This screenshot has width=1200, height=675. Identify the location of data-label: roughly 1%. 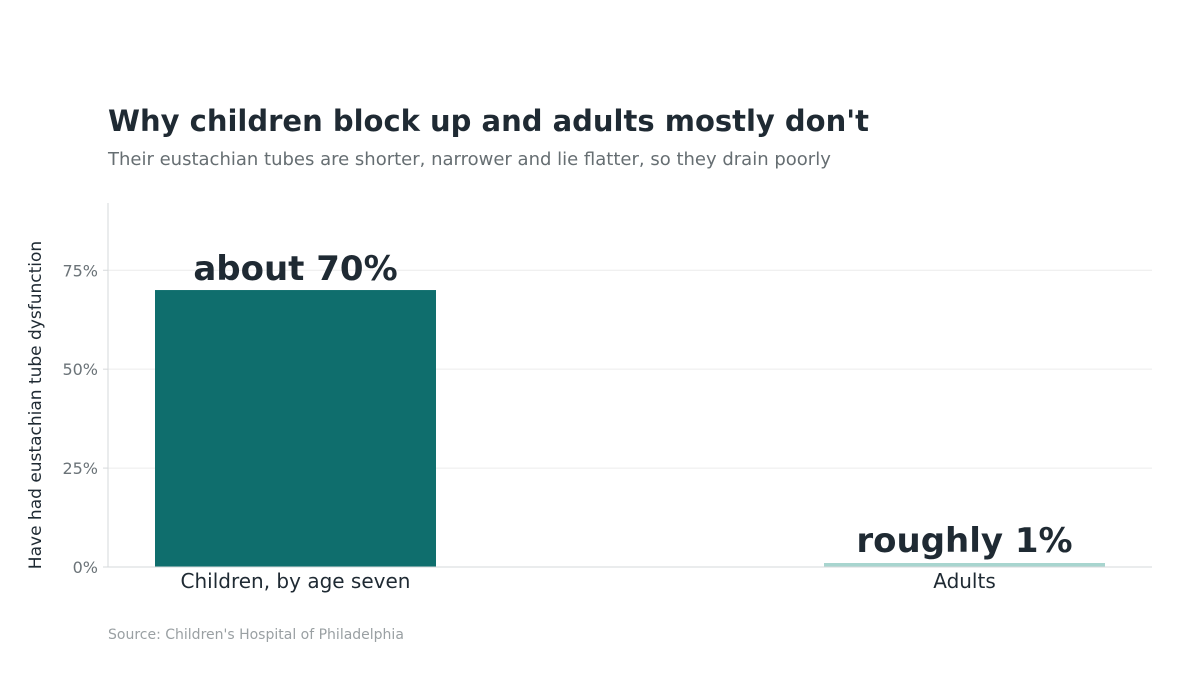
(964, 541).